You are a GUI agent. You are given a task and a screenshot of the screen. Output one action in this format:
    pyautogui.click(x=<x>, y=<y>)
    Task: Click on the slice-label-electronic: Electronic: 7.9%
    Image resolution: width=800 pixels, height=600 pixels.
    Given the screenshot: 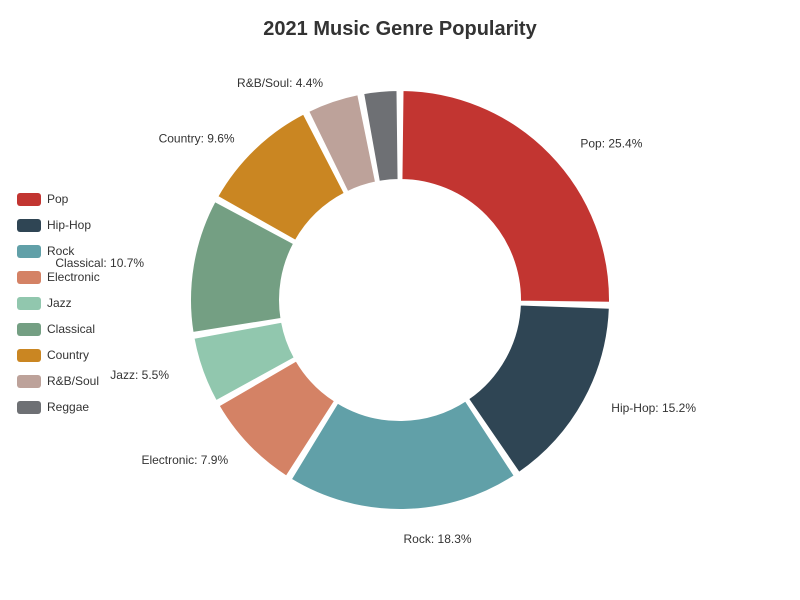 What is the action you would take?
    pyautogui.click(x=184, y=460)
    